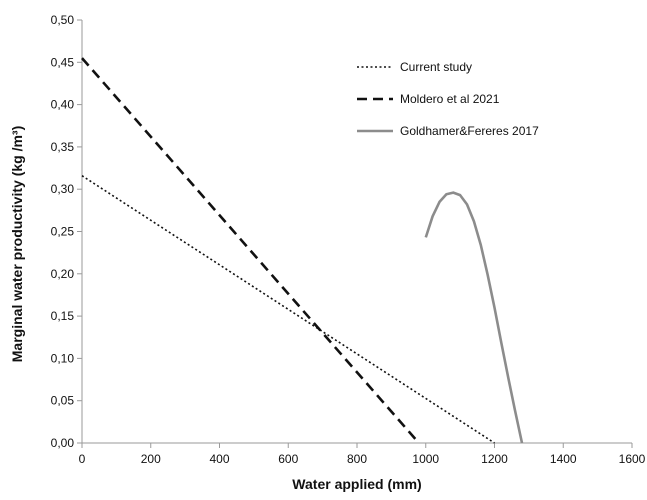 The width and height of the screenshot is (647, 500). What do you see at coordinates (563, 459) in the screenshot?
I see `x-tick-label: 1400` at bounding box center [563, 459].